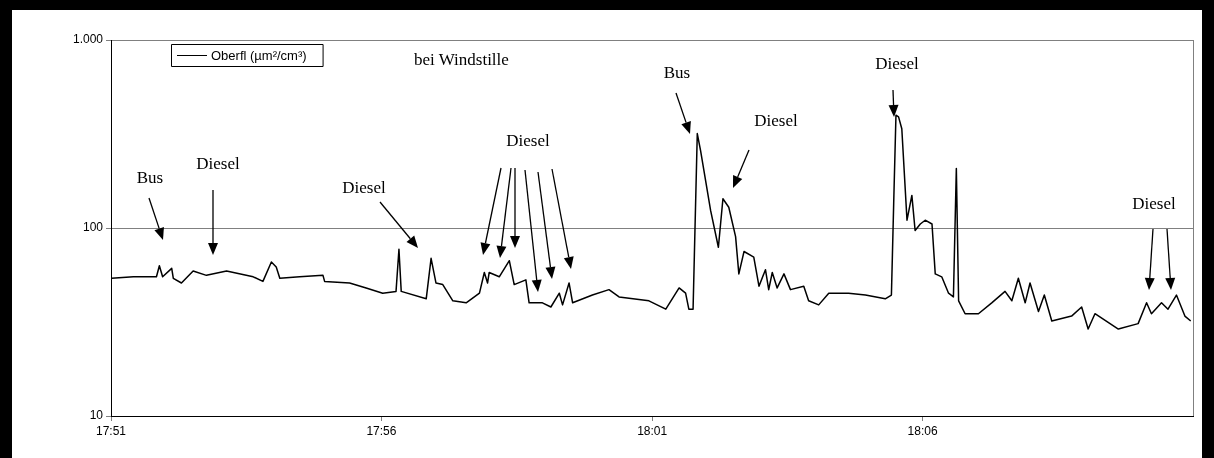 The height and width of the screenshot is (458, 1214). I want to click on x-tick-label: 17:51, so click(111, 430).